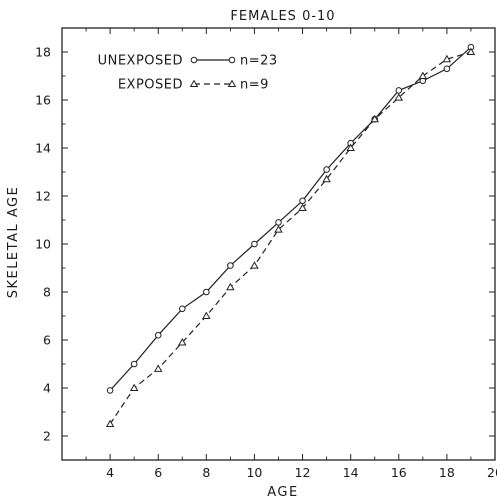 The width and height of the screenshot is (497, 501). Describe the element at coordinates (47, 292) in the screenshot. I see `y-tick-label: 8` at that location.